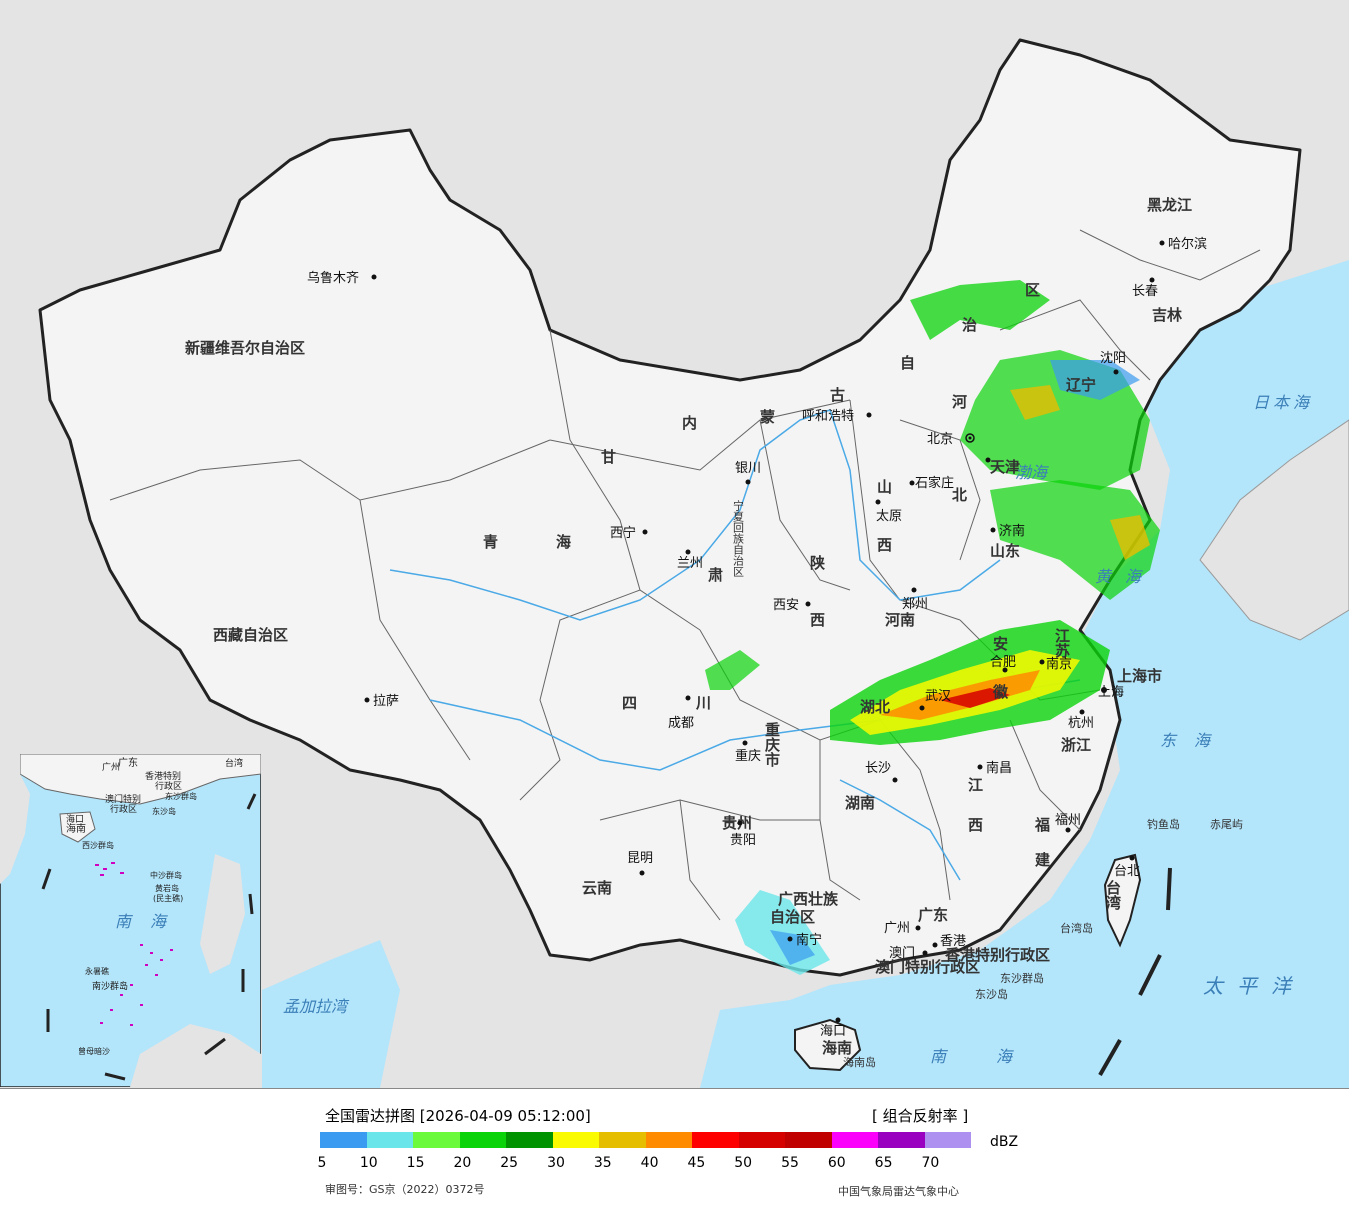  What do you see at coordinates (342, 278) in the screenshot?
I see `city-urumqi: 乌鲁木齐` at bounding box center [342, 278].